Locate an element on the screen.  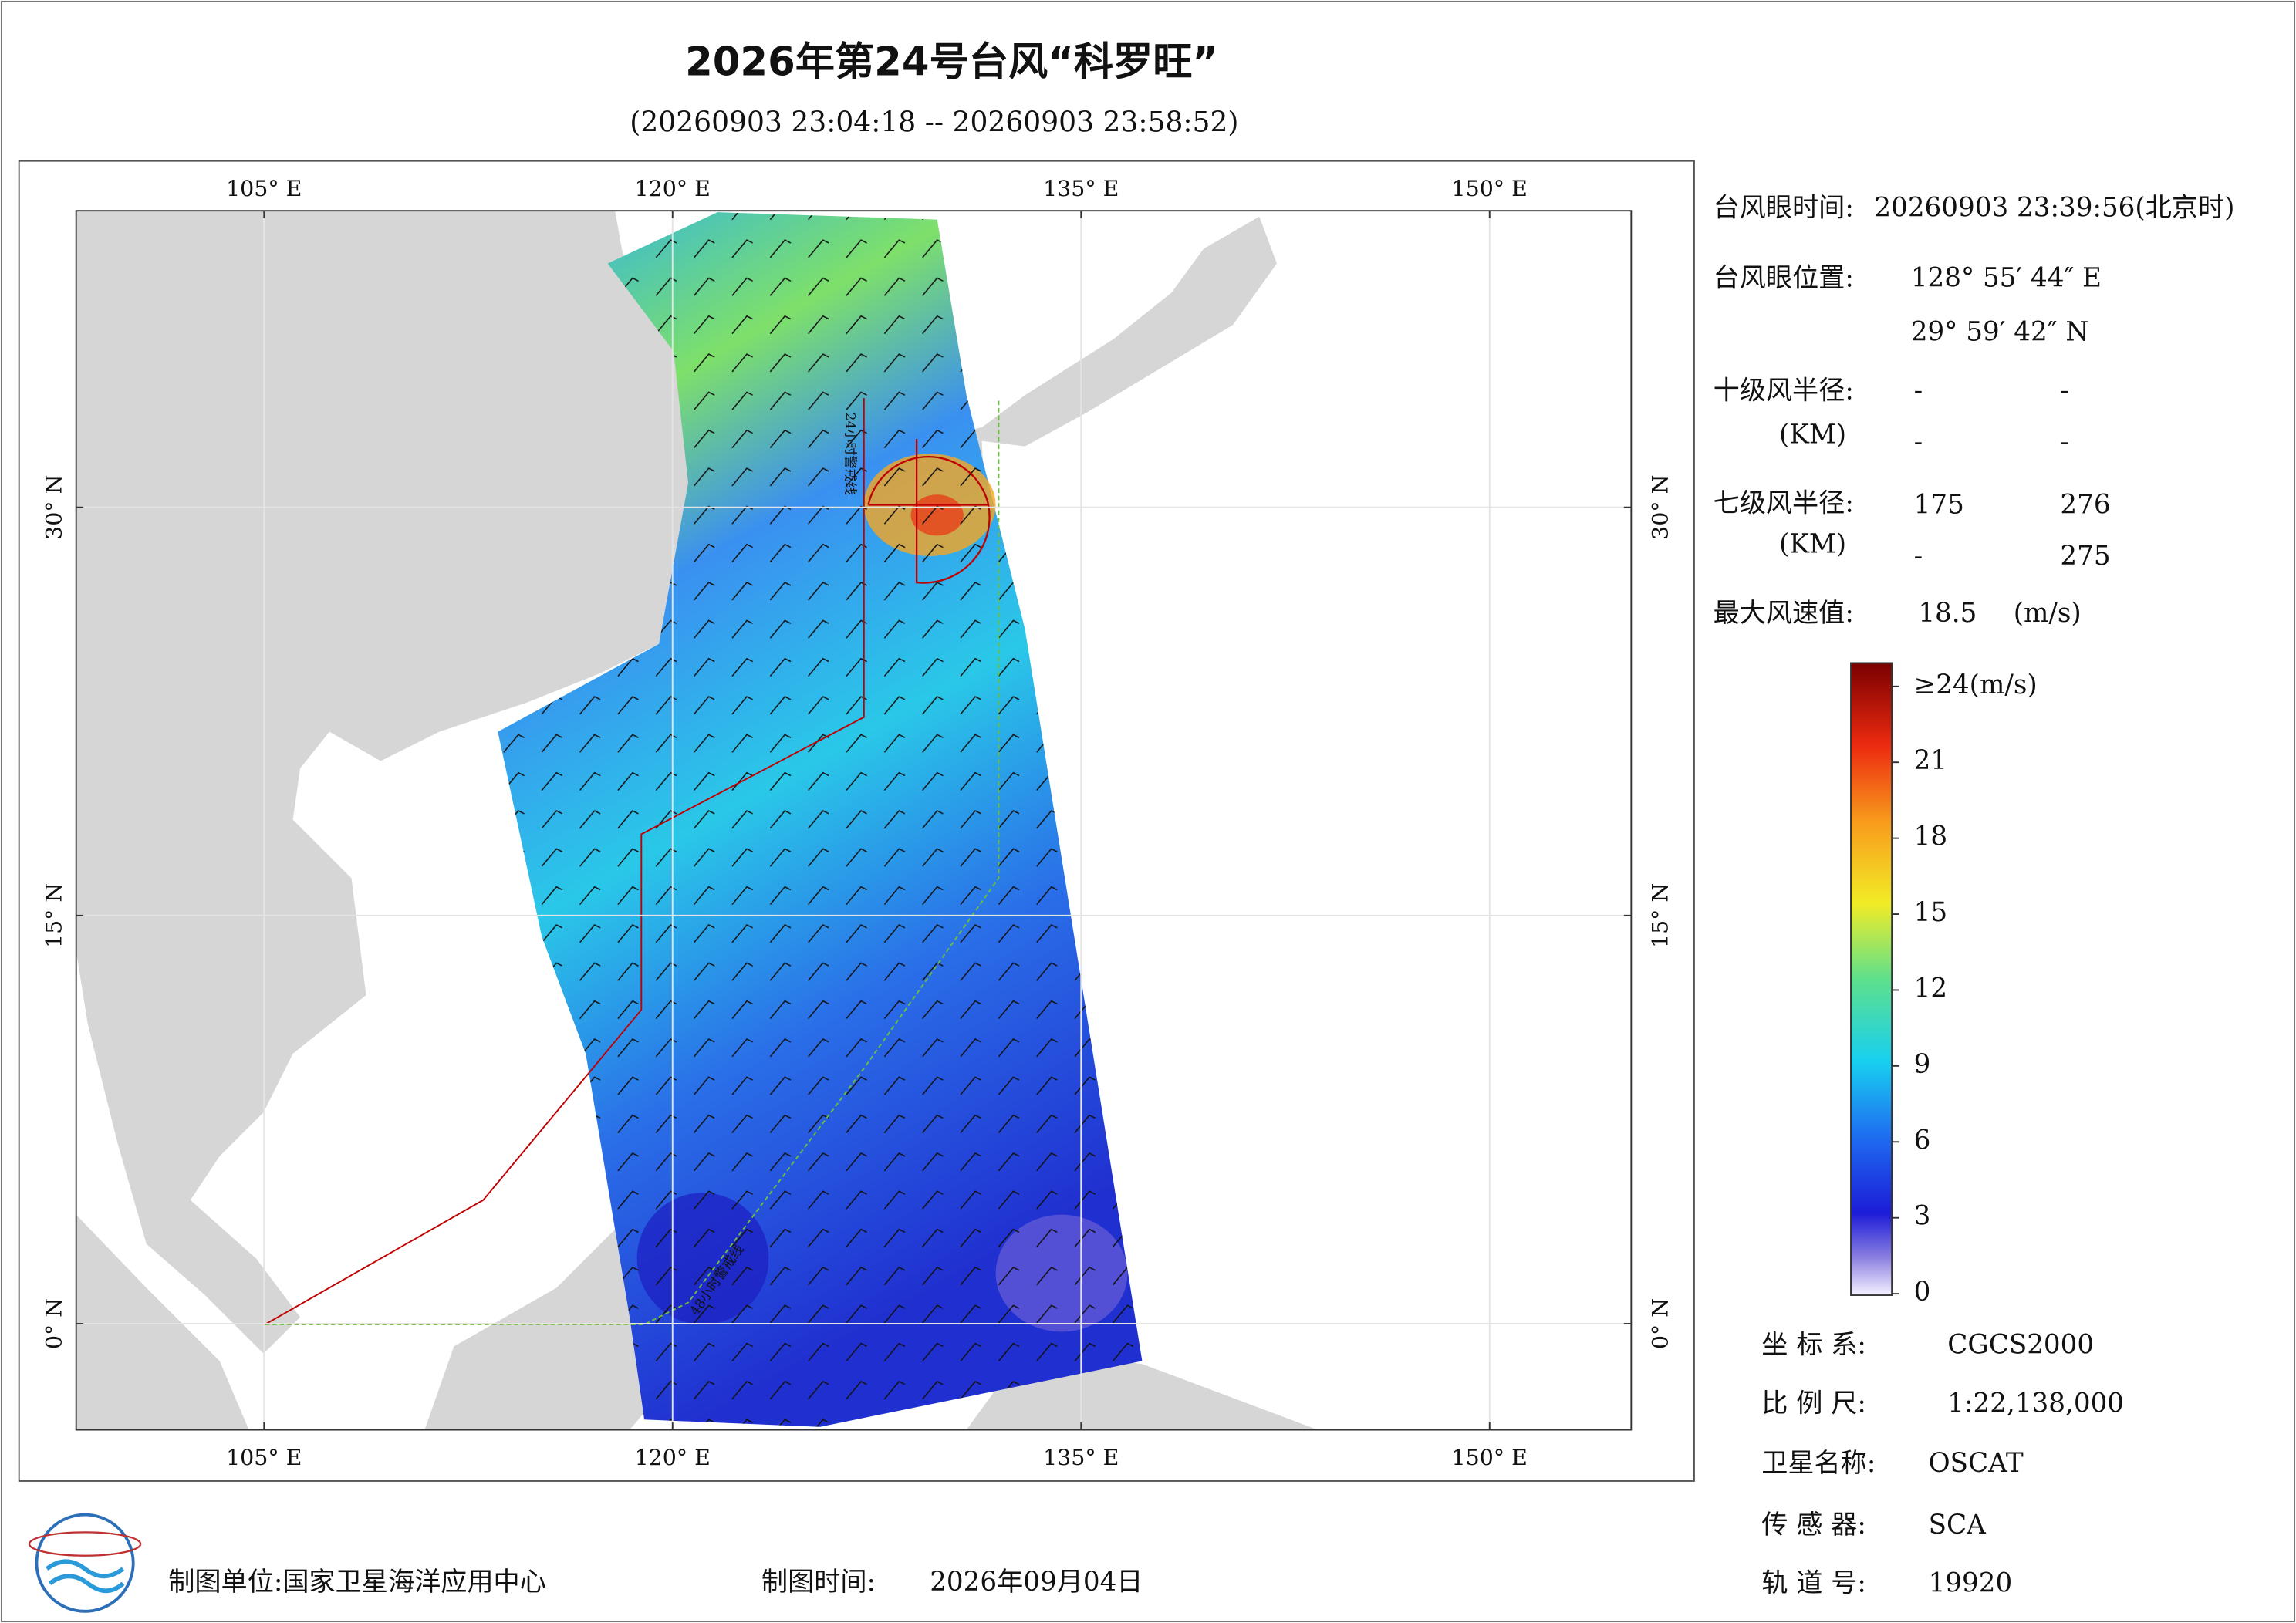
value: 1:22,138,000 is located at coordinates (2035, 1403).